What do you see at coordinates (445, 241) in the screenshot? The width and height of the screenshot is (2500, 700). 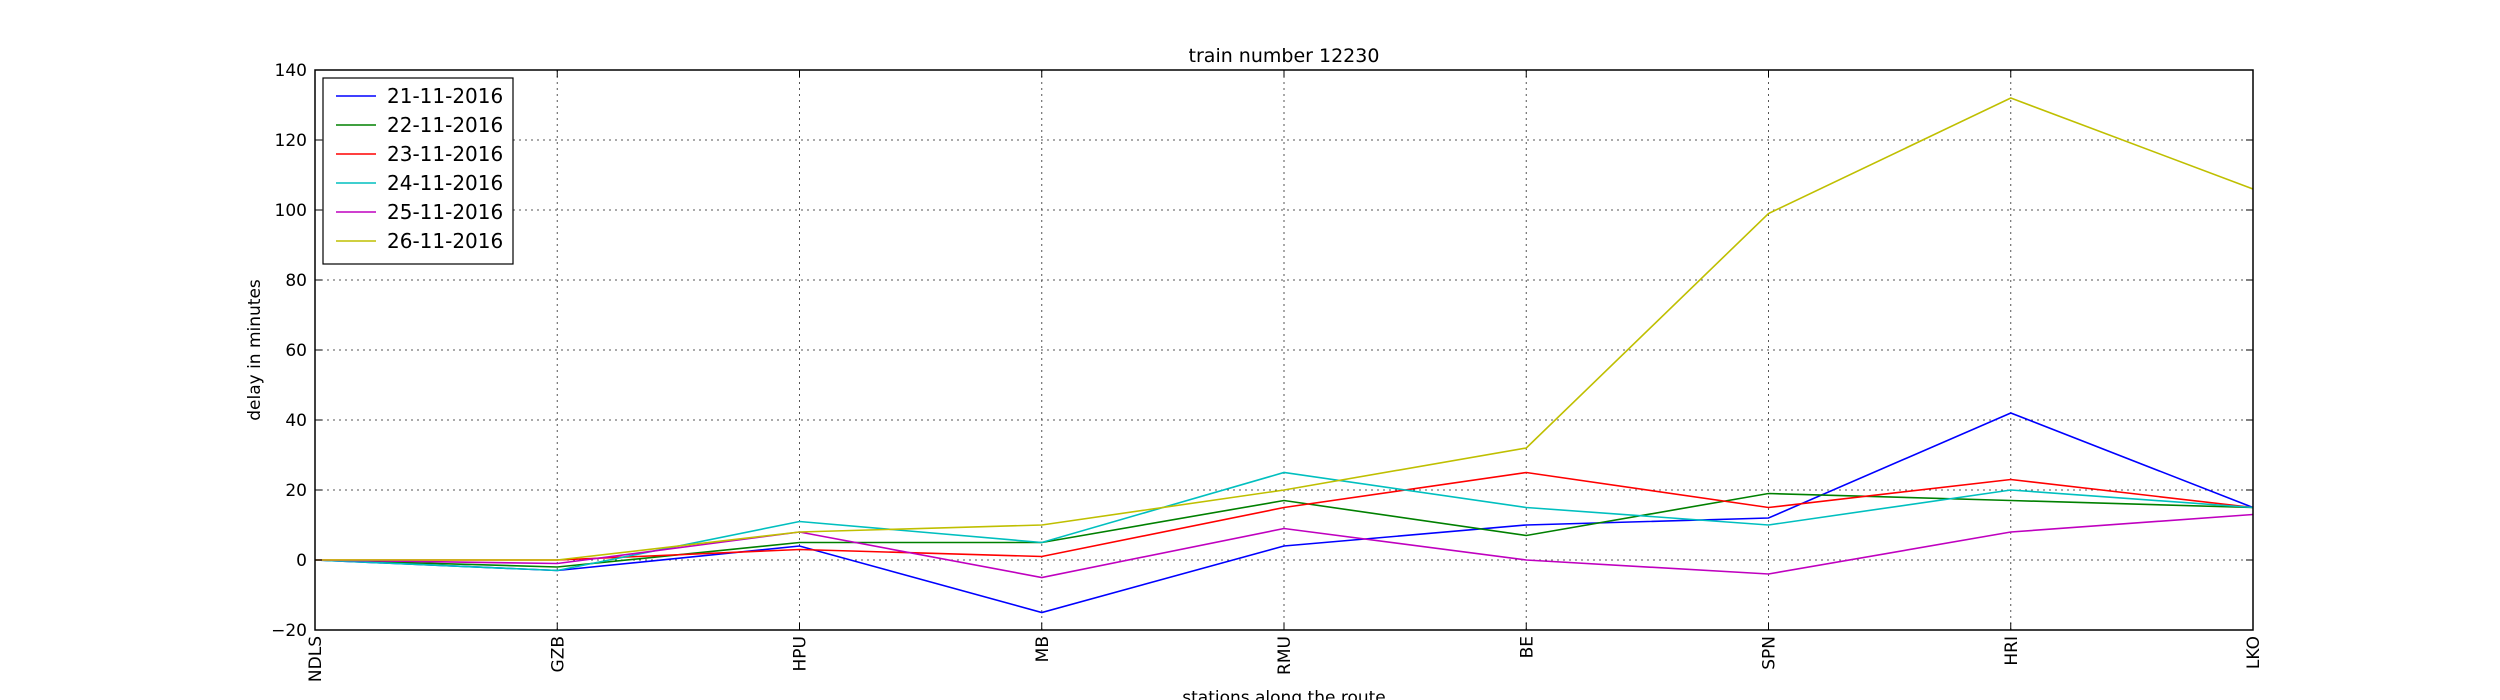 I see `legend-label: 26-11-2016` at bounding box center [445, 241].